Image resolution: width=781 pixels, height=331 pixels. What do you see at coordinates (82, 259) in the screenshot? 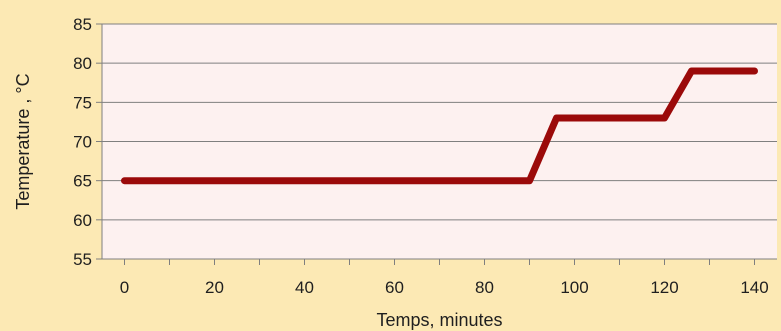
I see `y-tick-label-55: 55` at bounding box center [82, 259].